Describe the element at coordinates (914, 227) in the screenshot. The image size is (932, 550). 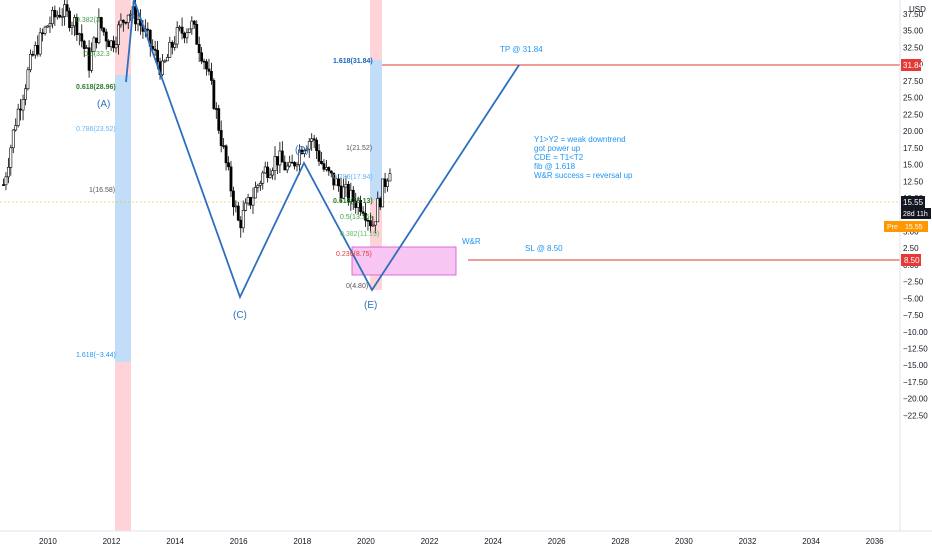
I see `pre-badge-price: 15.55` at that location.